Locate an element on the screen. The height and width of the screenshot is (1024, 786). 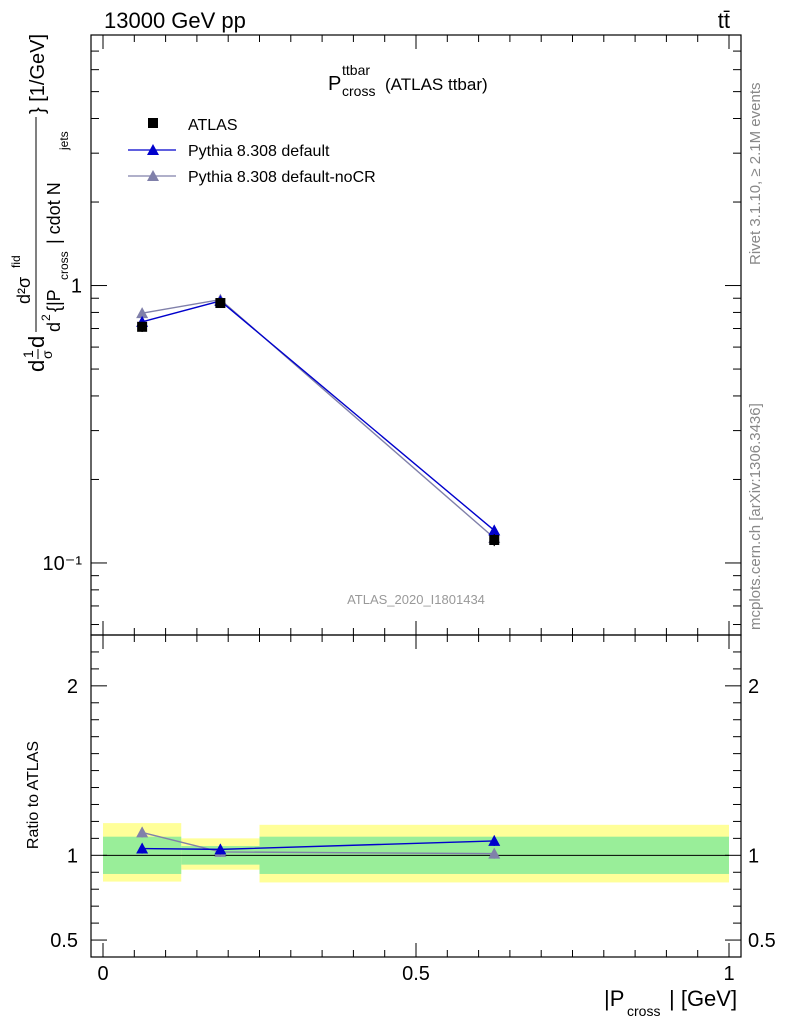
ratio-y-tick-label-2: 2 is located at coordinates (72, 687).